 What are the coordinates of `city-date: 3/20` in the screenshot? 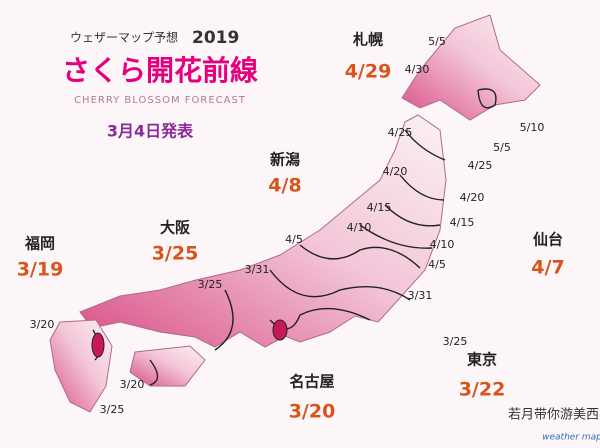 It's located at (312, 412).